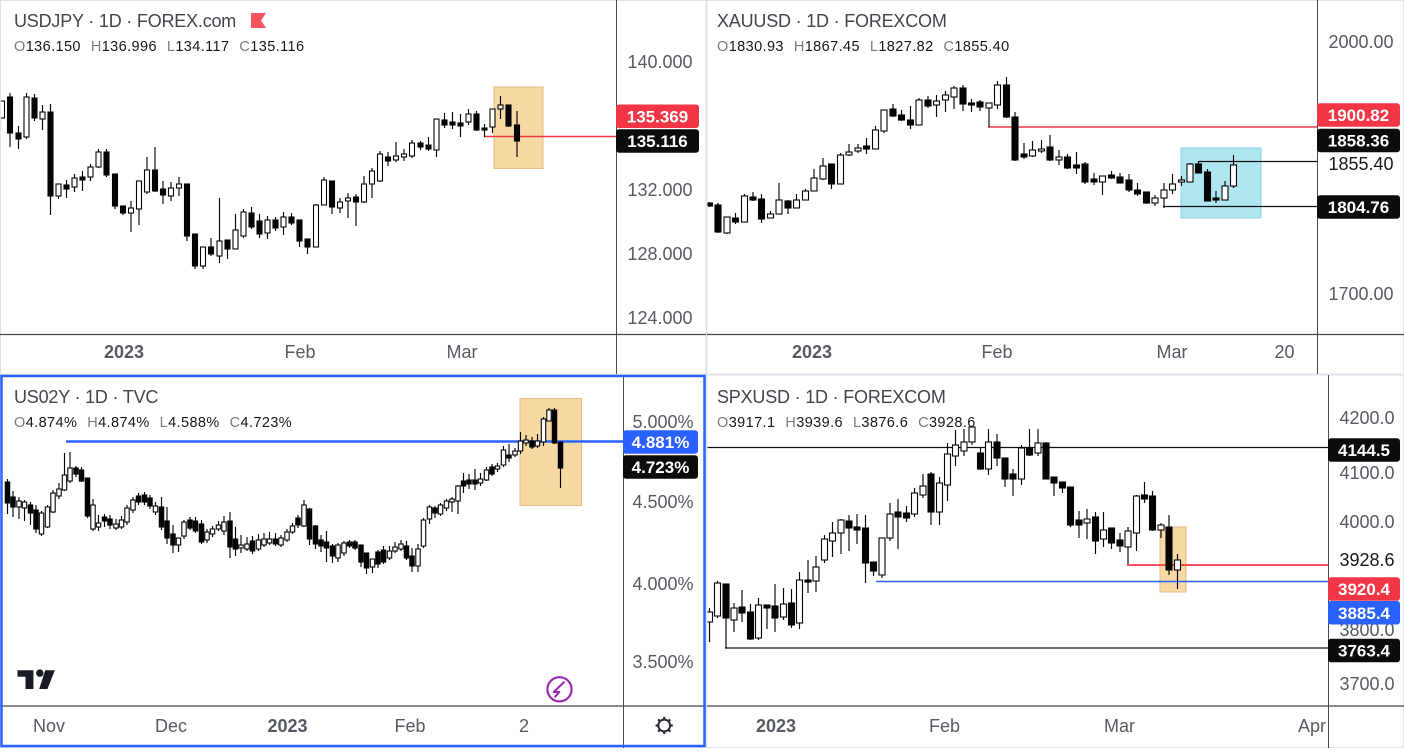  I want to click on svg-text: 128.000, so click(659, 254).